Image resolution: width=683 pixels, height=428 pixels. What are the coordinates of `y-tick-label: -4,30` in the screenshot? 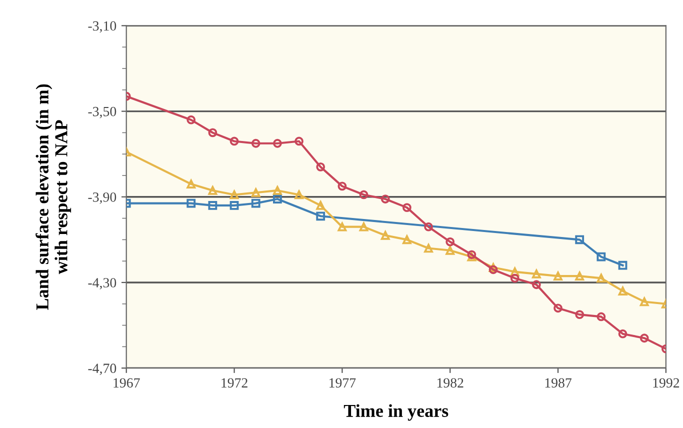 It's located at (102, 284).